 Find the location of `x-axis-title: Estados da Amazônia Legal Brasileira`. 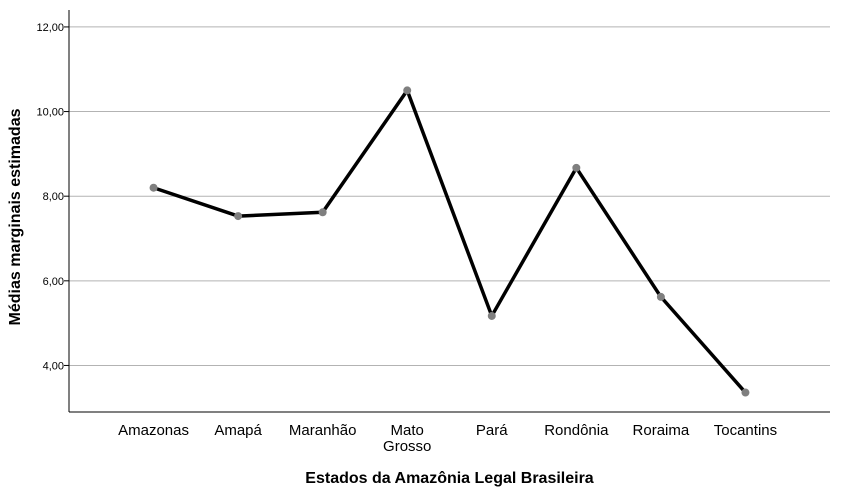

x-axis-title: Estados da Amazônia Legal Brasileira is located at coordinates (449, 478).